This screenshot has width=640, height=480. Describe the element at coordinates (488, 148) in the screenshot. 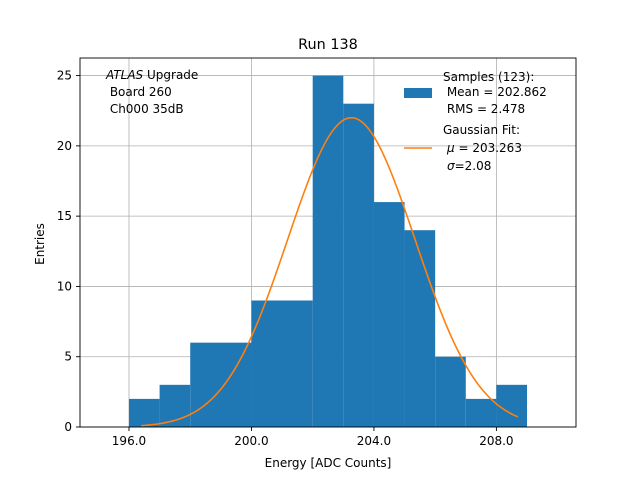

I see `mu-value: = 203.263` at that location.